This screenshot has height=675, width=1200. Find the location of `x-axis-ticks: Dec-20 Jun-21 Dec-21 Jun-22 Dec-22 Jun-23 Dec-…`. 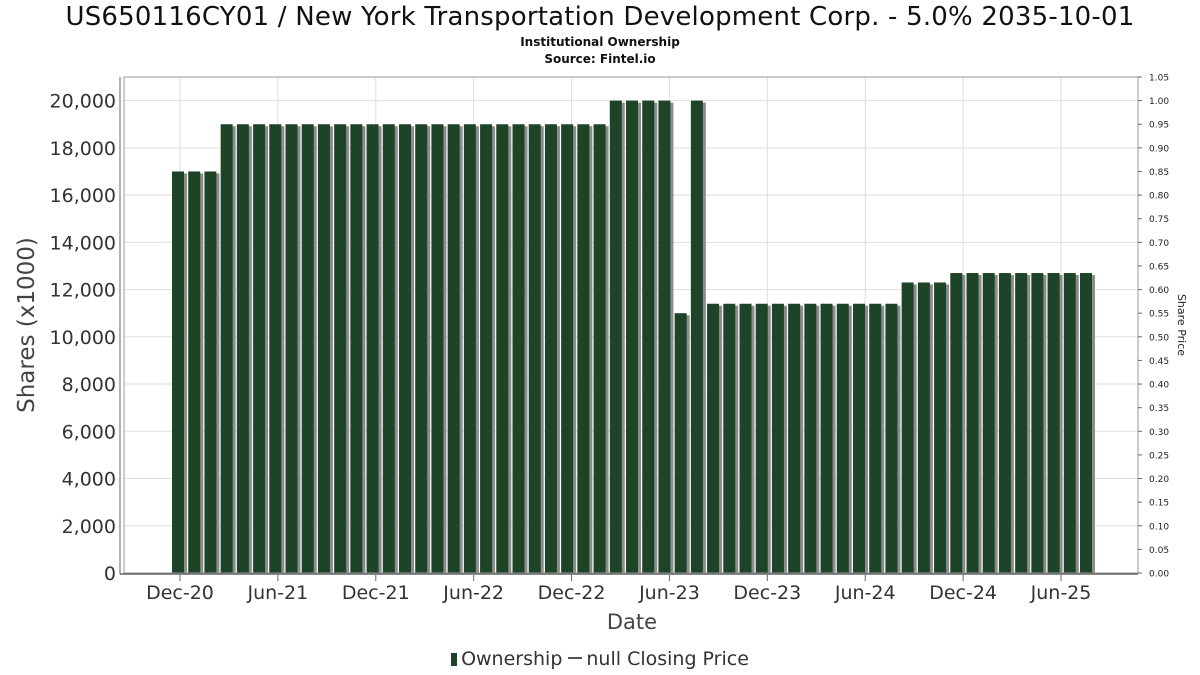

x-axis-ticks: Dec-20 Jun-21 Dec-21 Jun-22 Dec-22 Jun-23 Dec-… is located at coordinates (618, 589).